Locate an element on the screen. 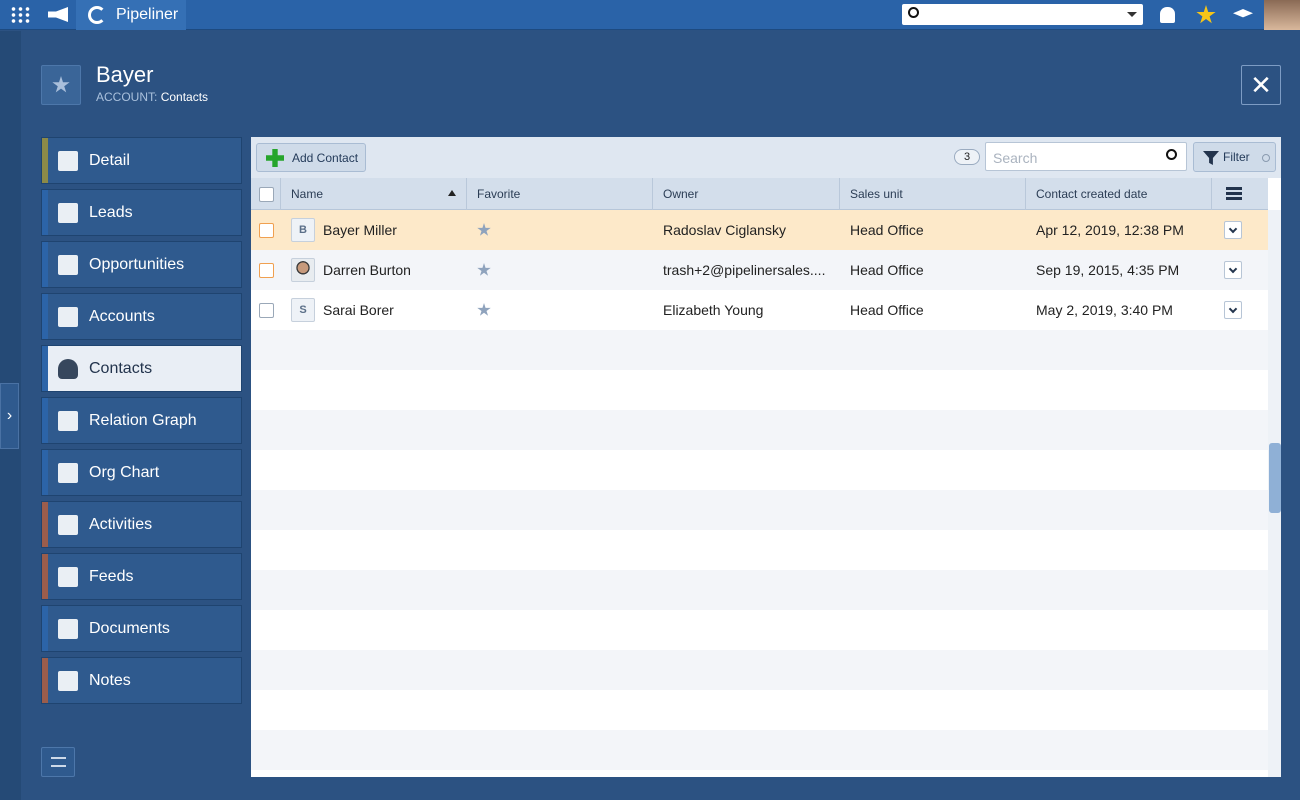 The image size is (1300, 800). breadcrumb: ACCOUNT: Contacts is located at coordinates (152, 97).